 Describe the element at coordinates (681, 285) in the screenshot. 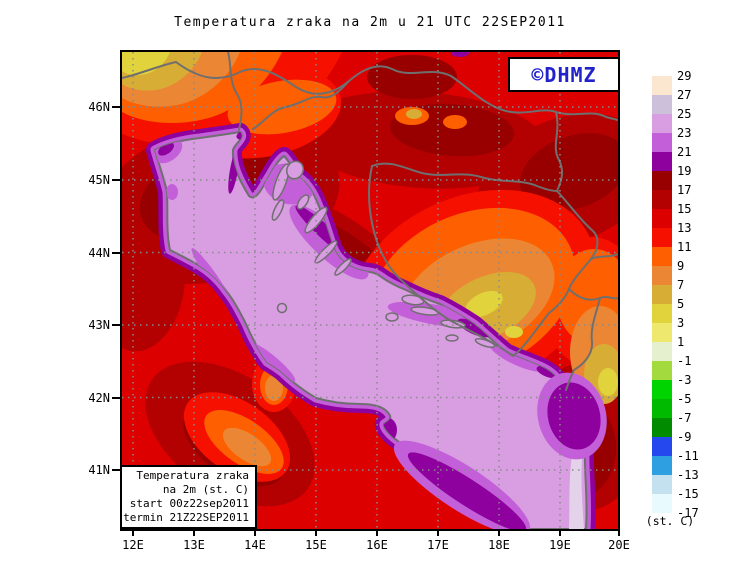

I see `colorbar-label: 7` at that location.